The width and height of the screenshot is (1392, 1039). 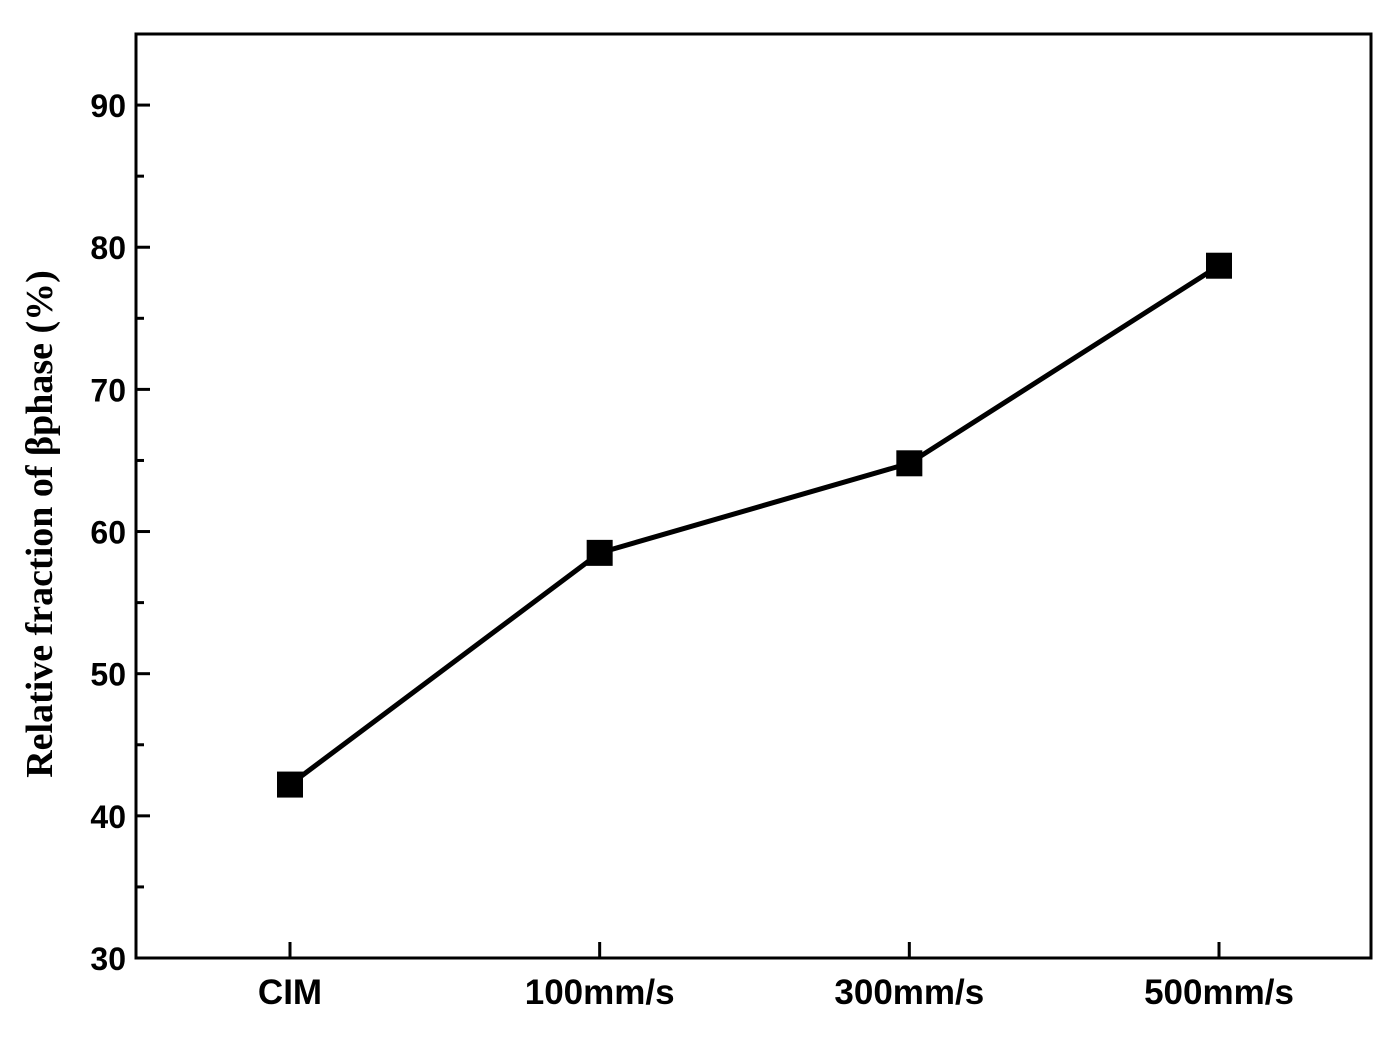 I want to click on x-tick-labels: CIM 100mm/s 300mm/s 500mm/s, so click(x=776, y=992).